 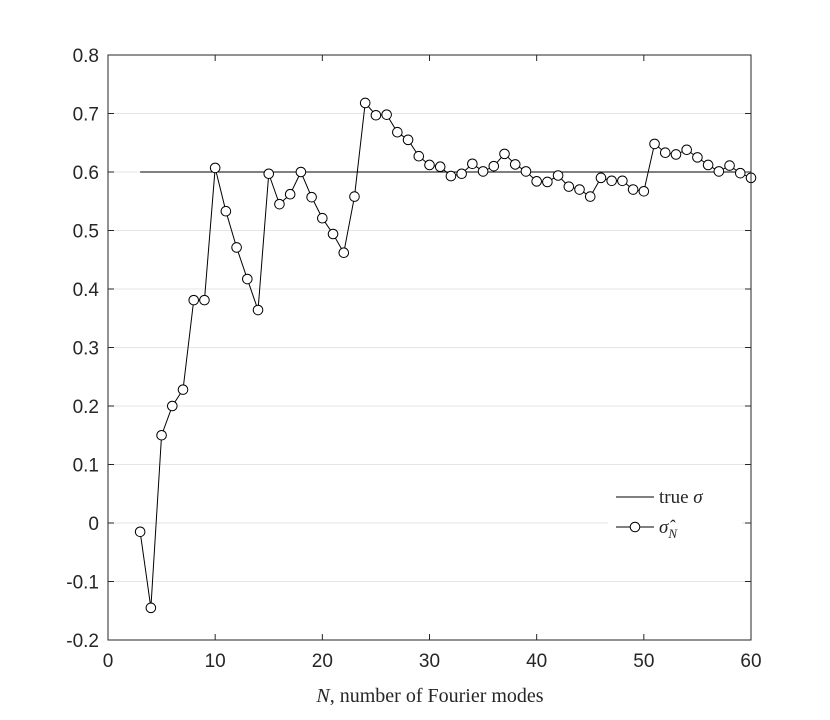 What do you see at coordinates (215, 661) in the screenshot?
I see `x-tick-label: 10` at bounding box center [215, 661].